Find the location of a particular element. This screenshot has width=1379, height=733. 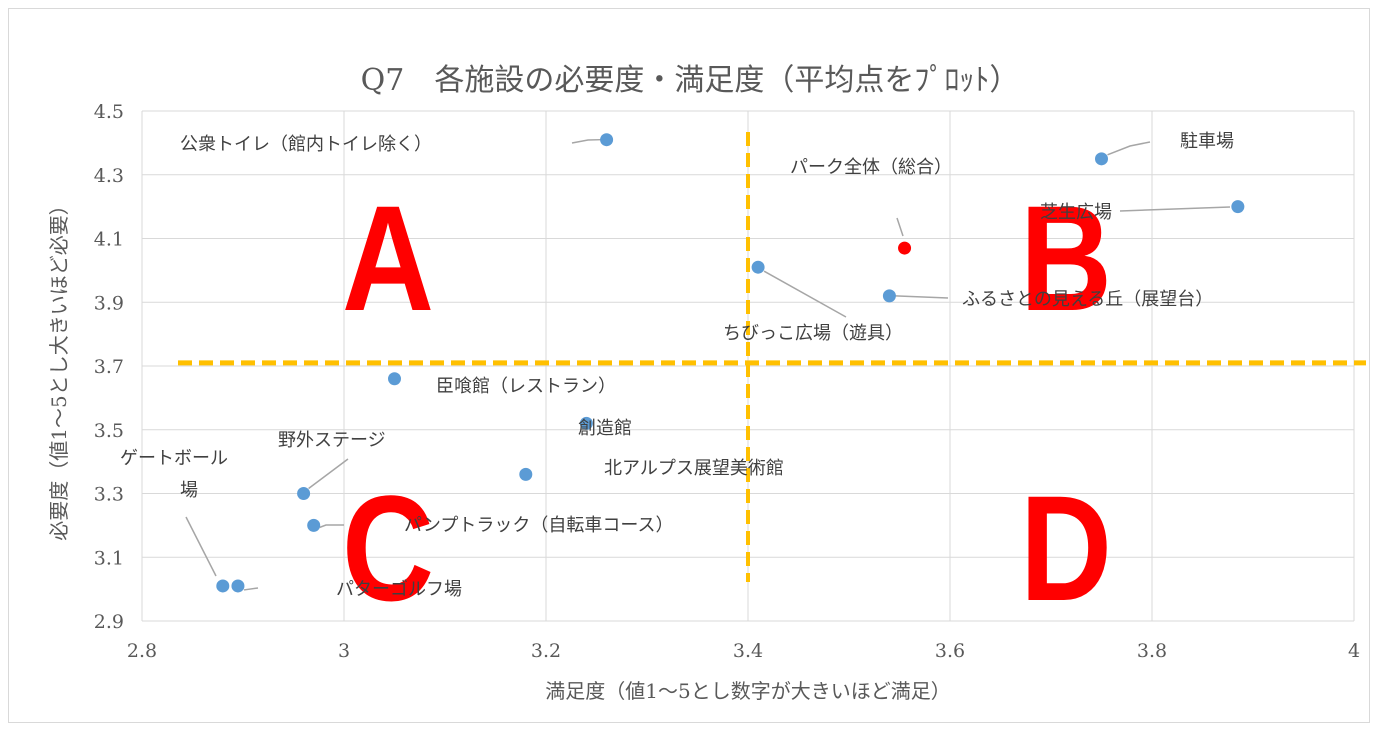

quadrant-letter-c: C is located at coordinates (388, 548).